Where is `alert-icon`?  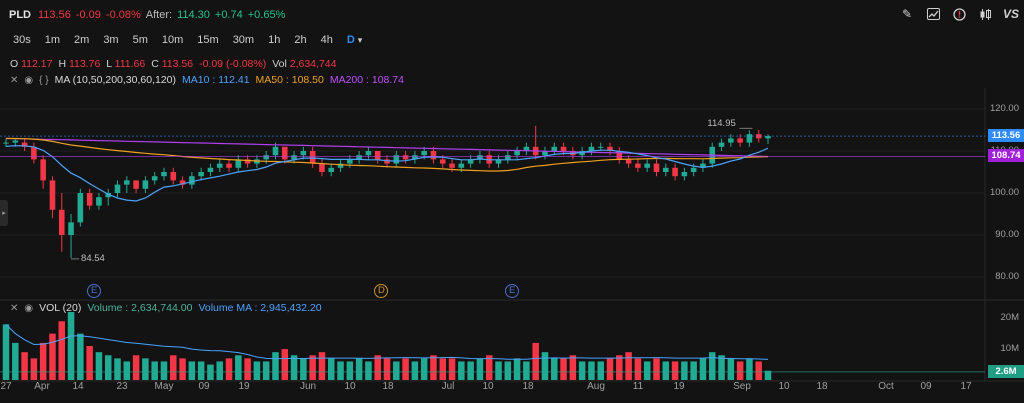
alert-icon is located at coordinates (959, 14).